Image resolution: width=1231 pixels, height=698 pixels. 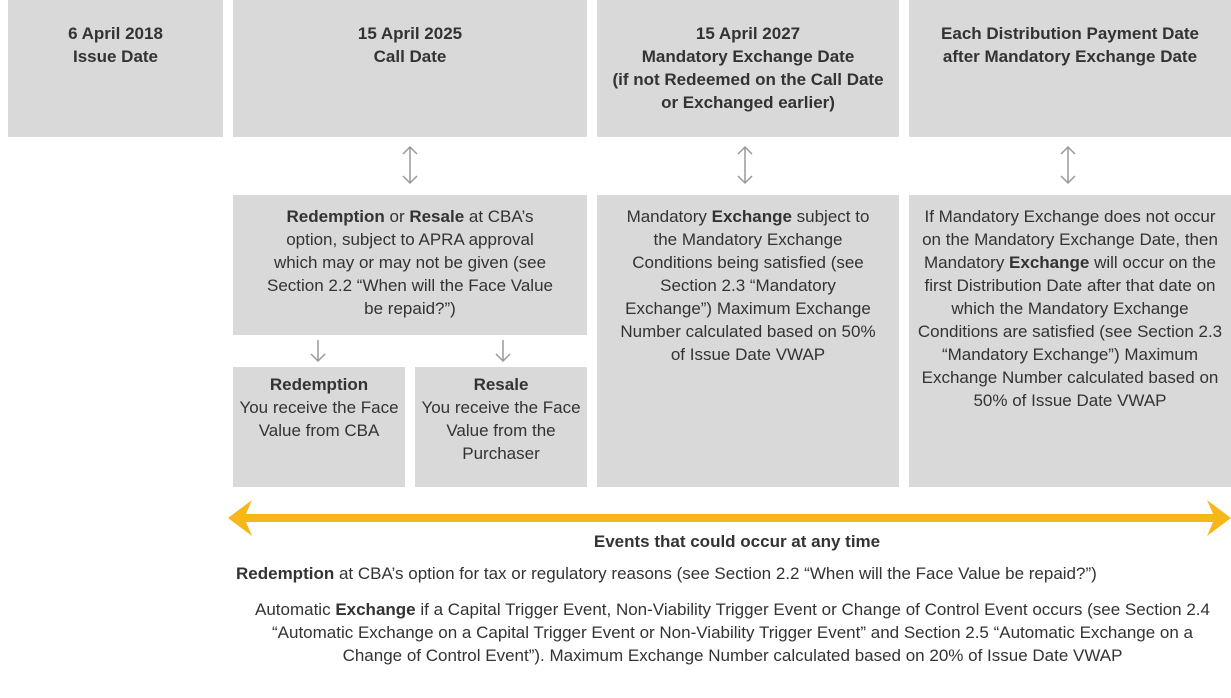 What do you see at coordinates (737, 541) in the screenshot?
I see `any-time-title: Events that could occur at any time` at bounding box center [737, 541].